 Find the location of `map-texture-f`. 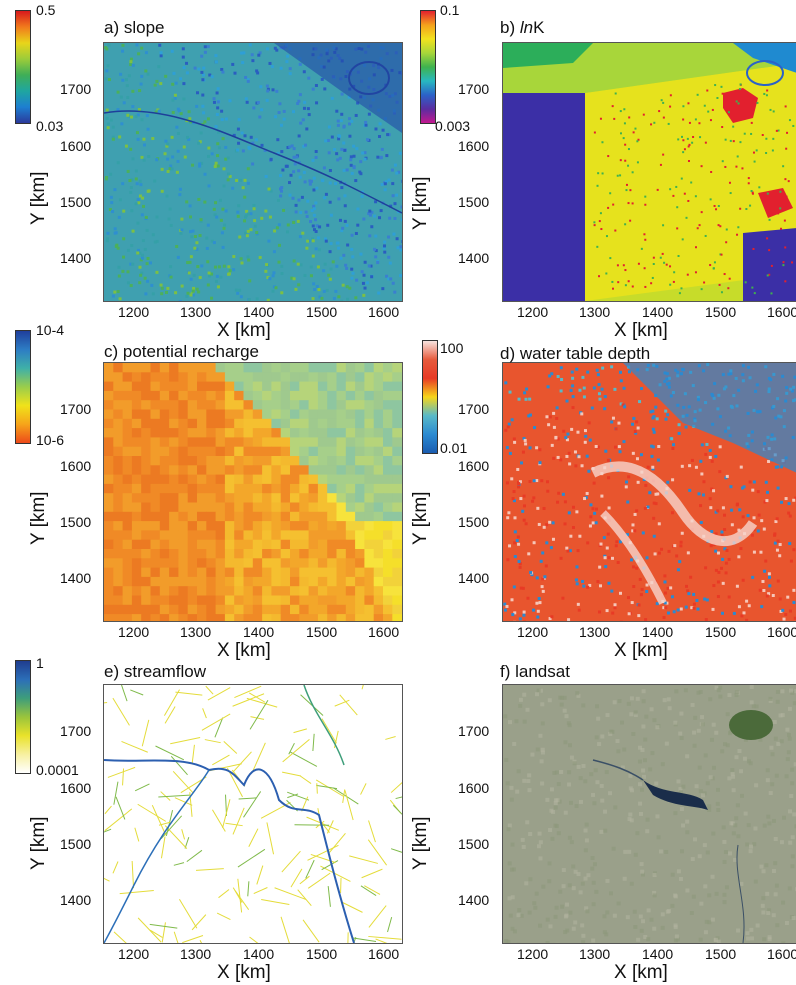

map-texture-f is located at coordinates (649, 814).